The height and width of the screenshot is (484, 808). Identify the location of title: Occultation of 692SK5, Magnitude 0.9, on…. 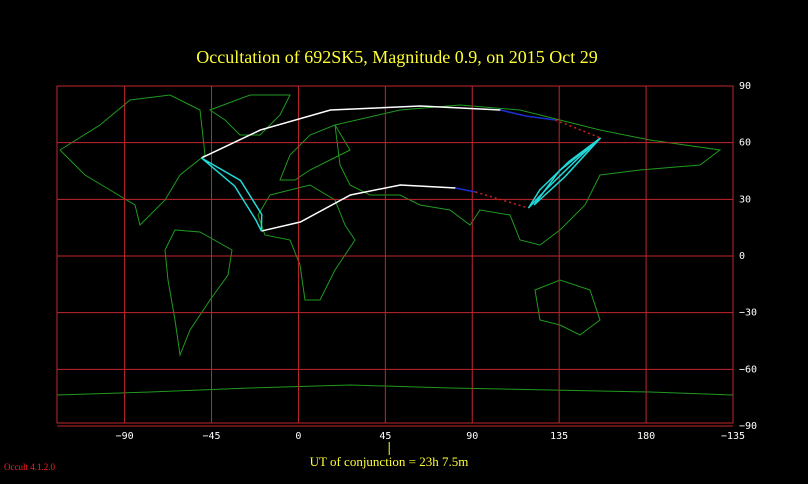
(396, 57).